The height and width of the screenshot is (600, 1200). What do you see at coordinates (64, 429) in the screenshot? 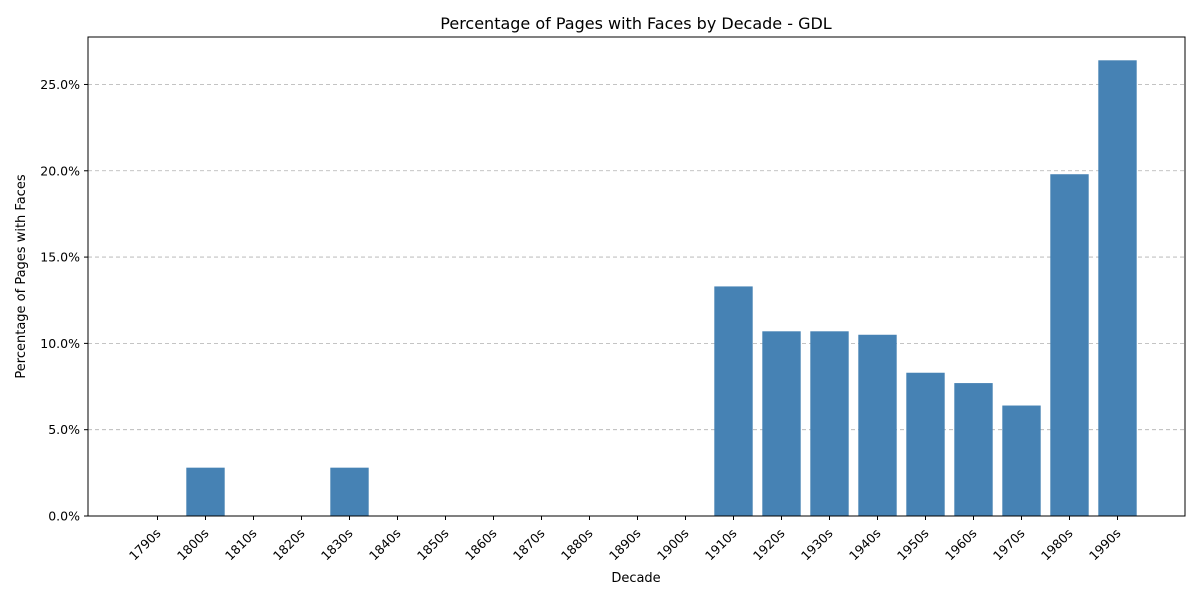
I see `y-tick-label: 5.0%` at bounding box center [64, 429].